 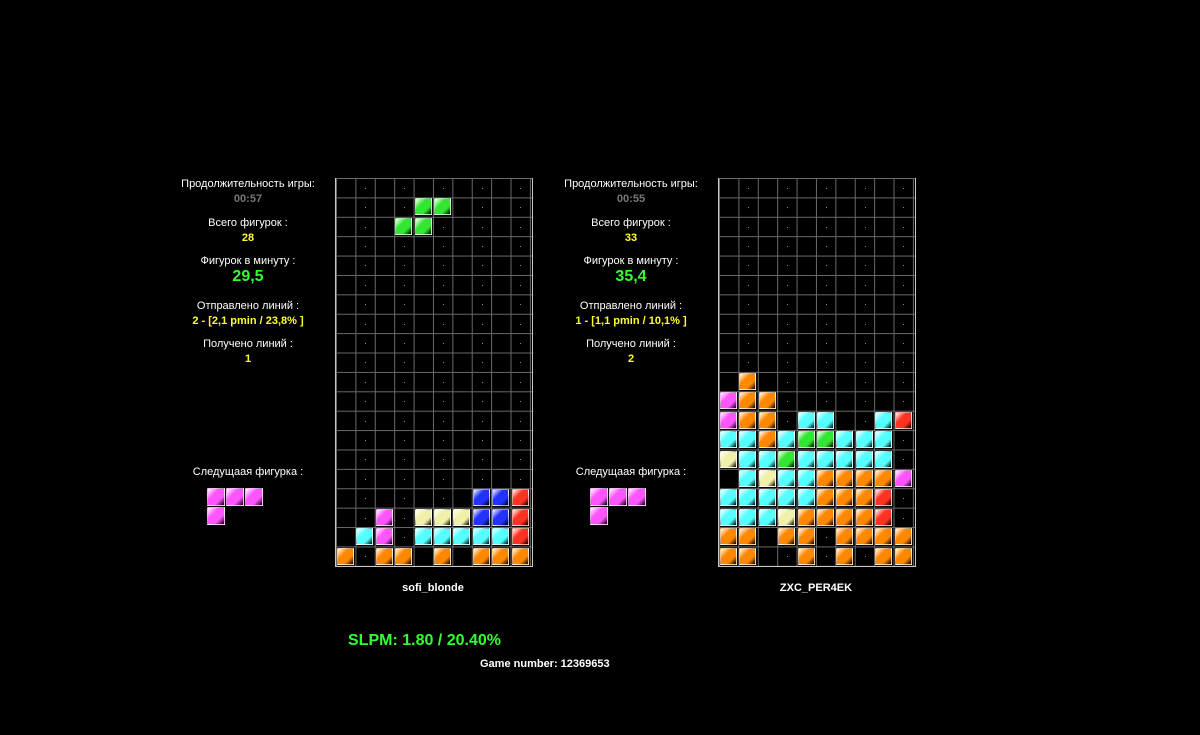 I want to click on next-piece-preview, so click(x=620, y=508).